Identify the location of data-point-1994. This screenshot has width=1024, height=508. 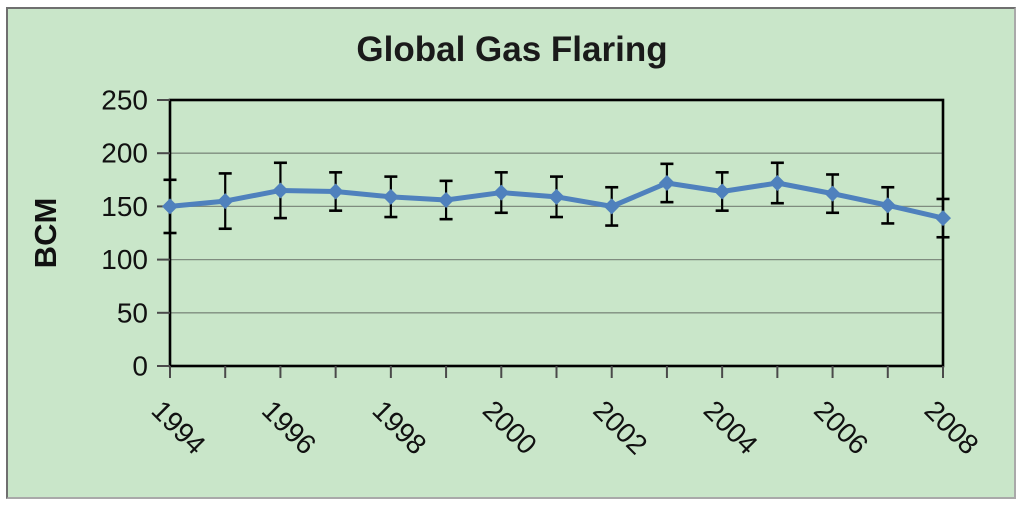
(170, 206).